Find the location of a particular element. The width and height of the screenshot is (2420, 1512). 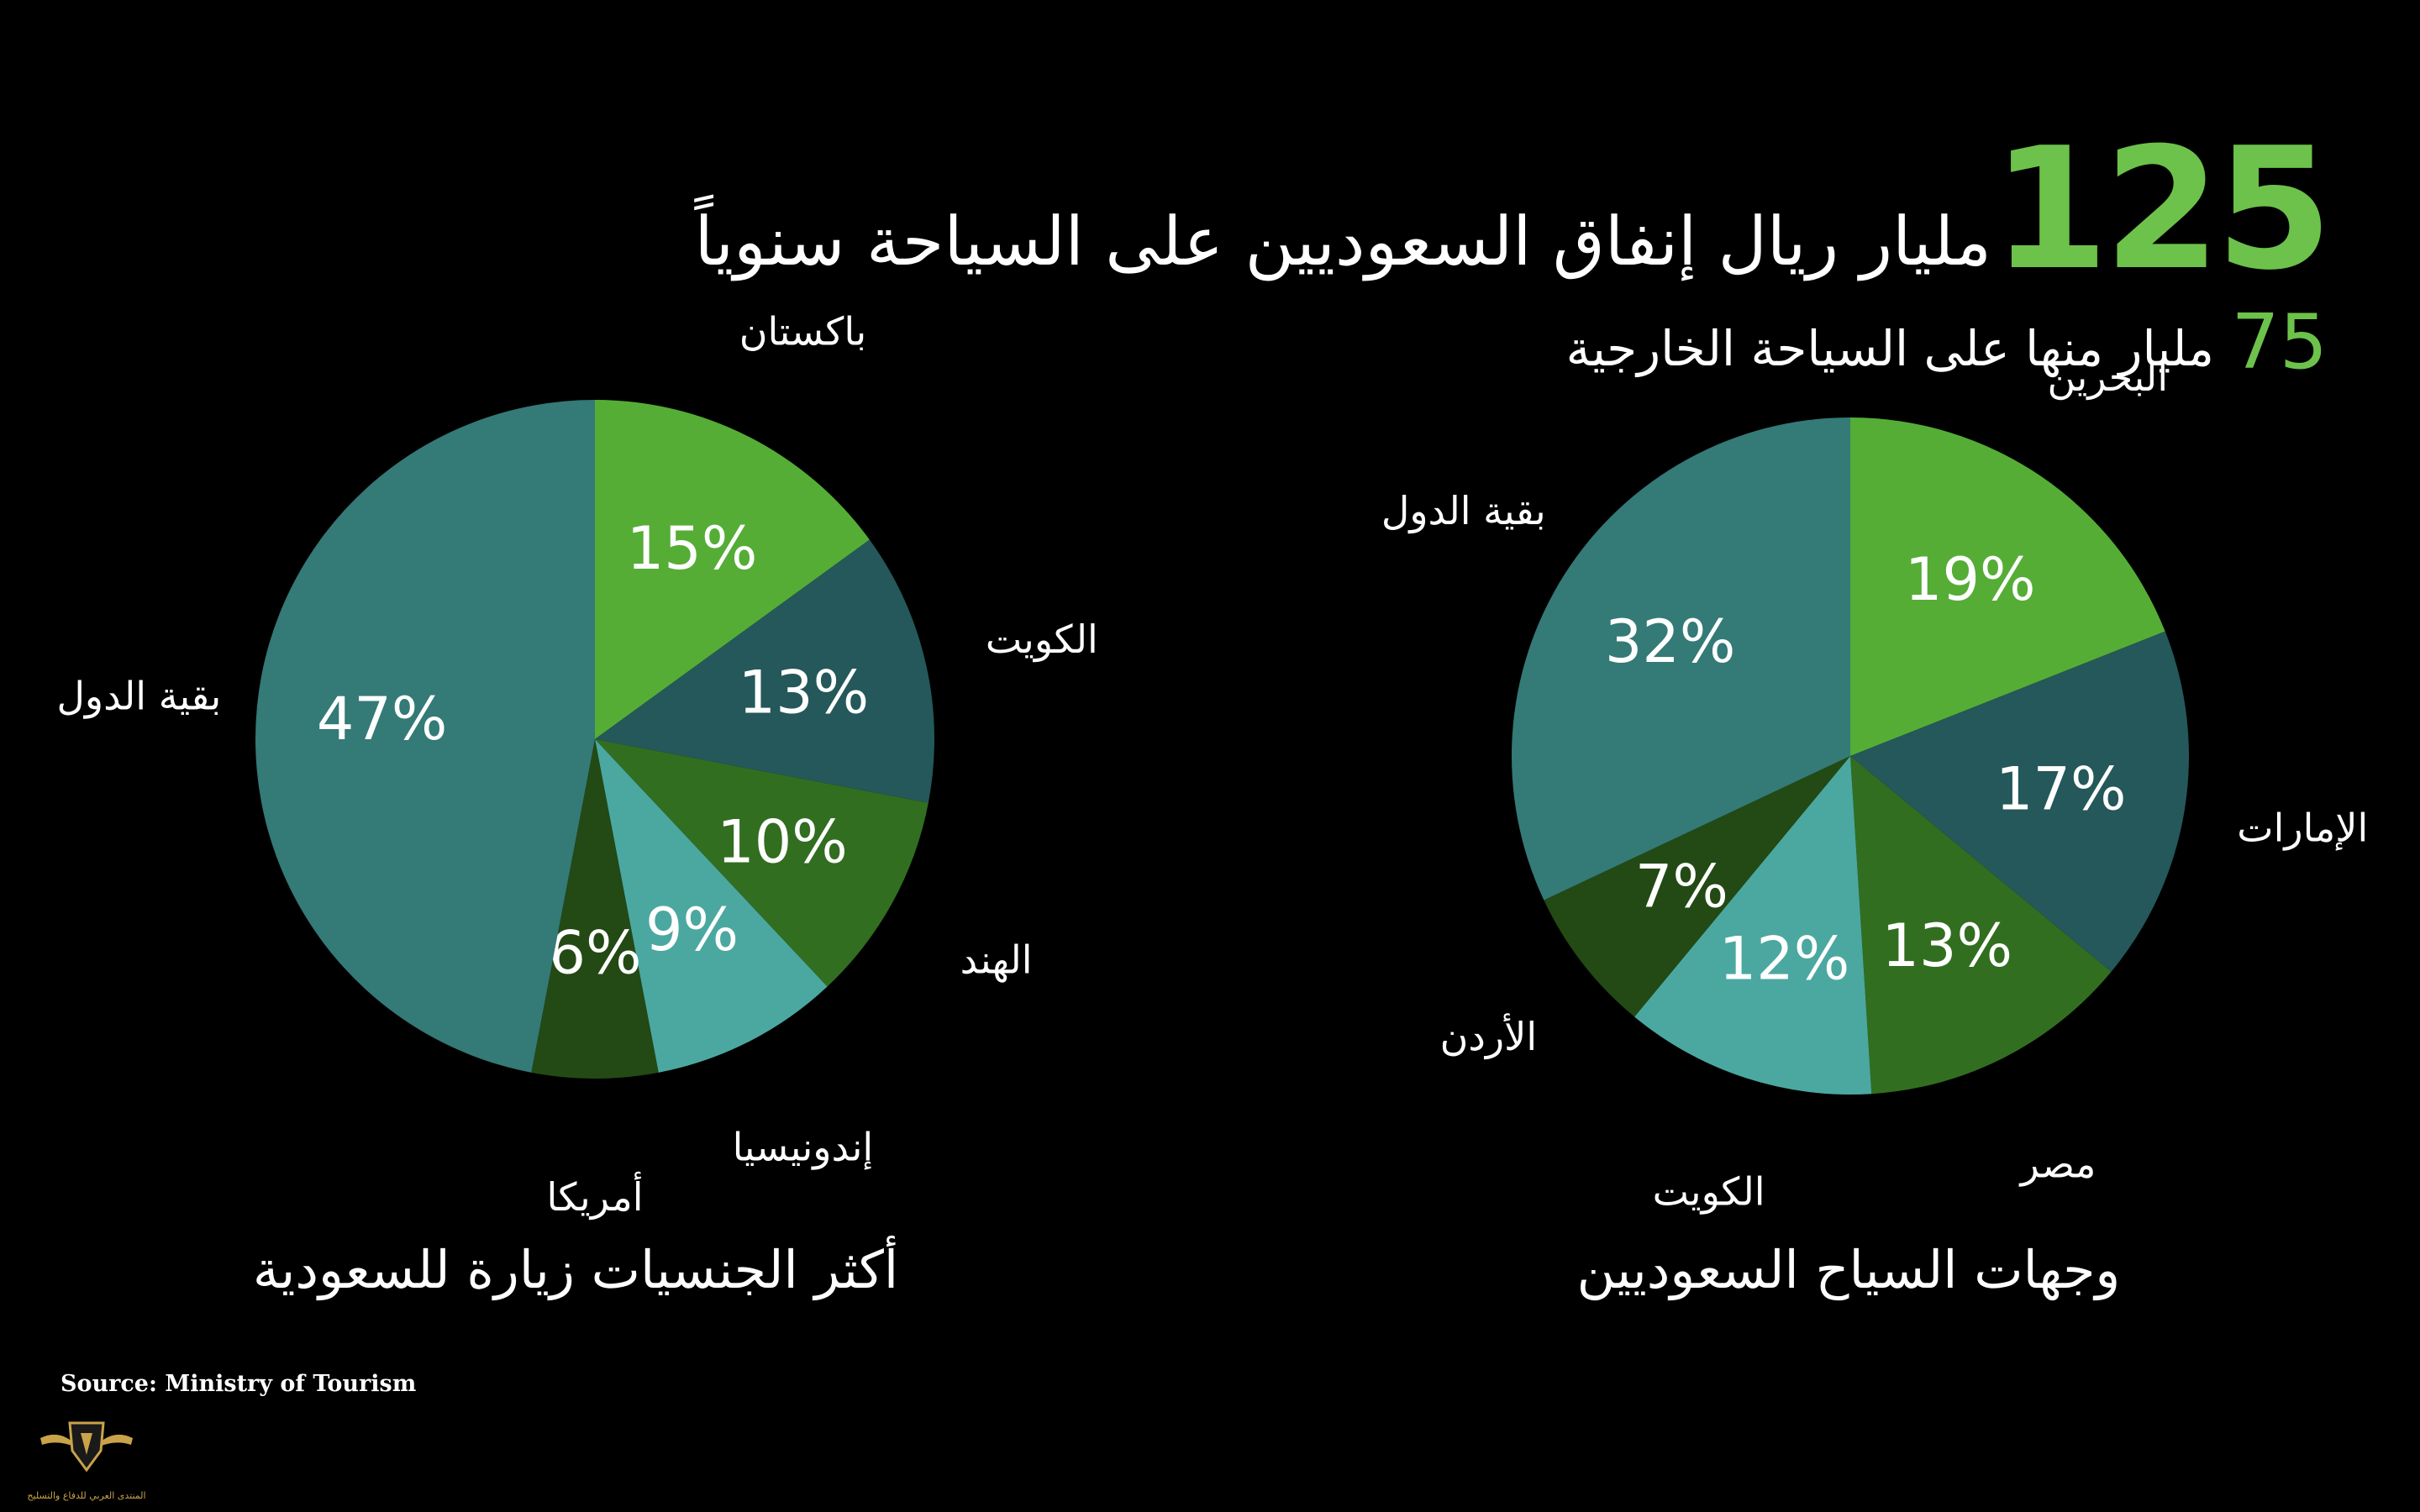

slice-value-label: 32% is located at coordinates (1670, 641).